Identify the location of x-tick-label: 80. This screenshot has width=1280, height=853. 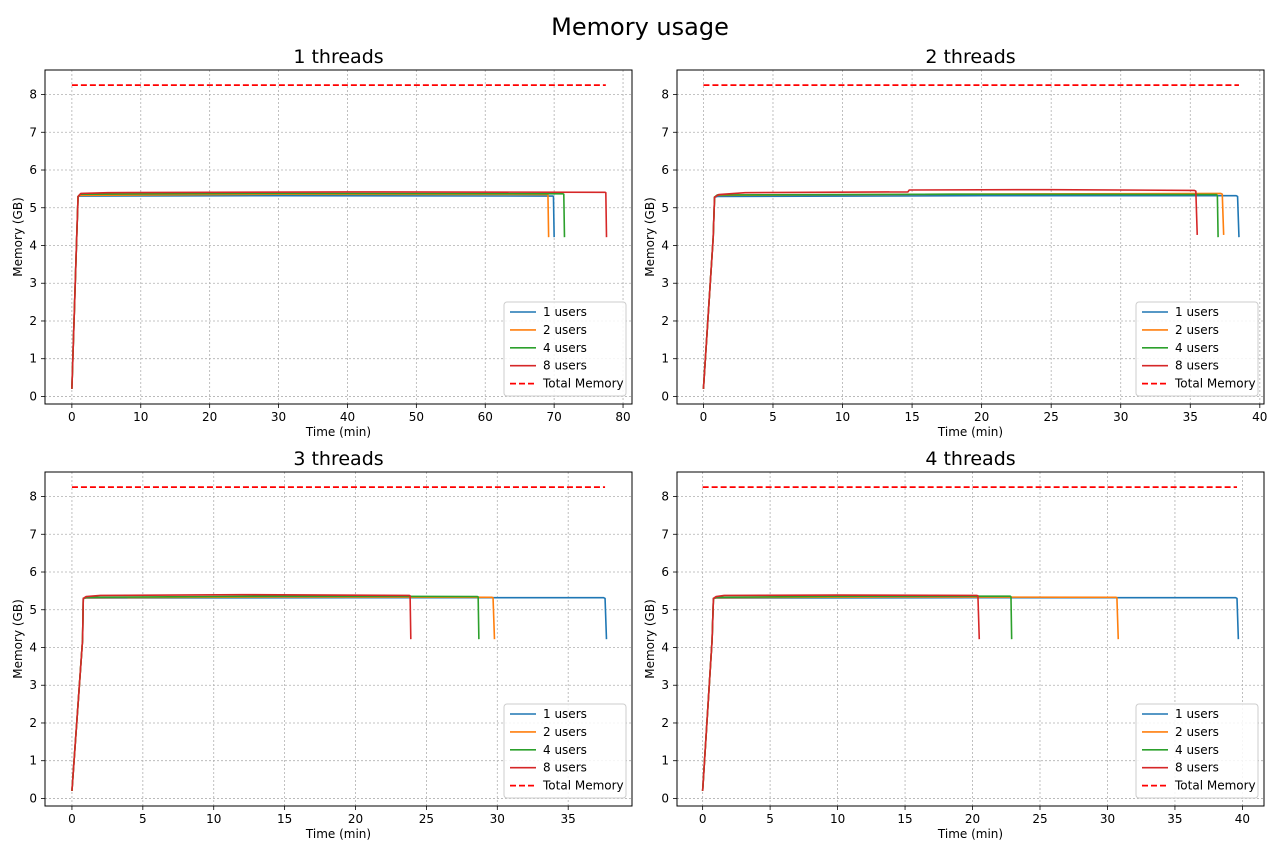
(622, 417).